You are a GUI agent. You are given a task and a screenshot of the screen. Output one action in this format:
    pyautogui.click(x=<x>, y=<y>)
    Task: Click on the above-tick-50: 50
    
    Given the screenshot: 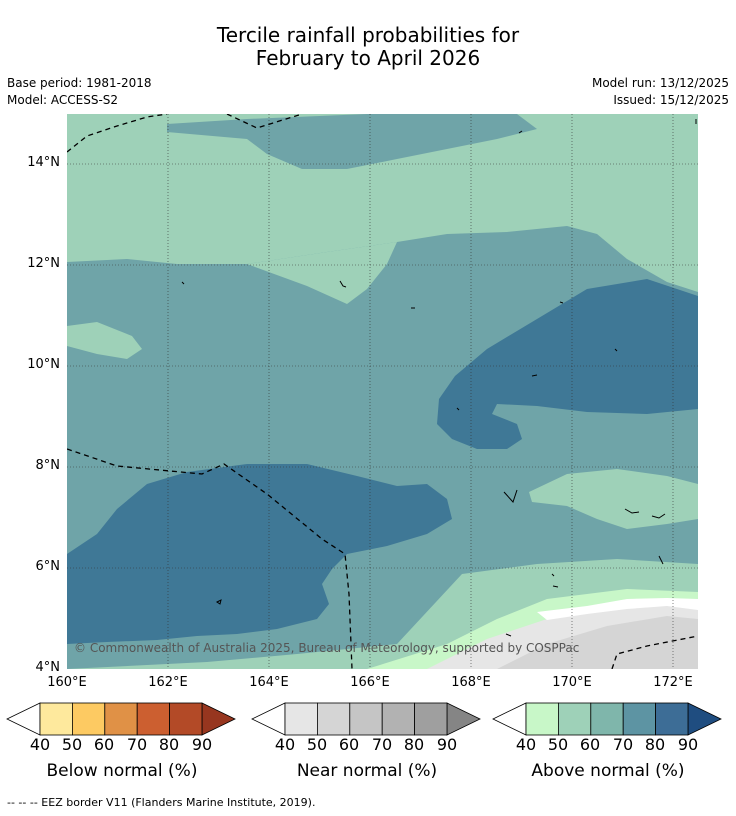 What is the action you would take?
    pyautogui.click(x=558, y=744)
    